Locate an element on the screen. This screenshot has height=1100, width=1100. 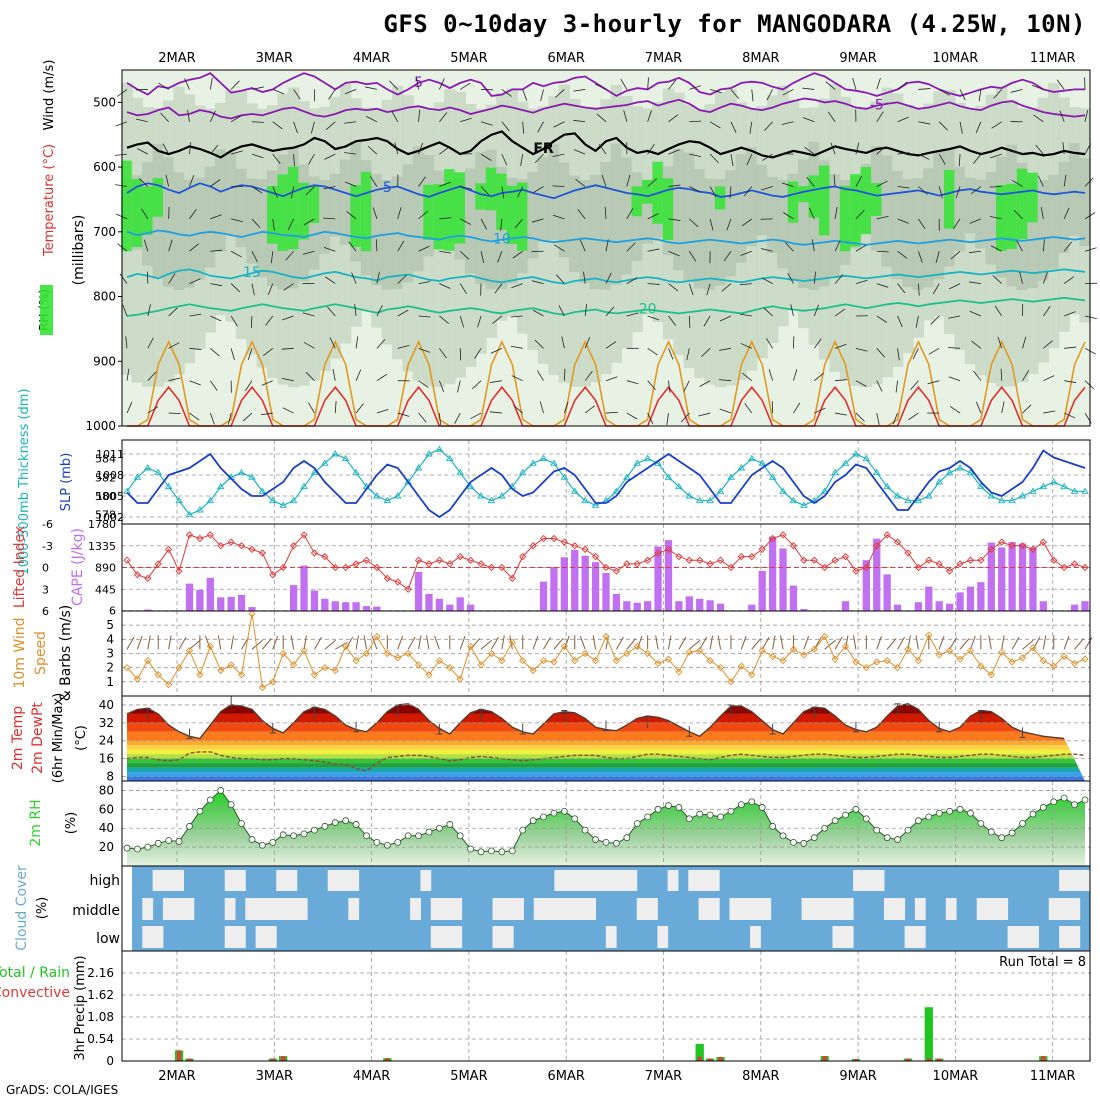
lifted-tick-label: -3 is located at coordinates (47, 546).